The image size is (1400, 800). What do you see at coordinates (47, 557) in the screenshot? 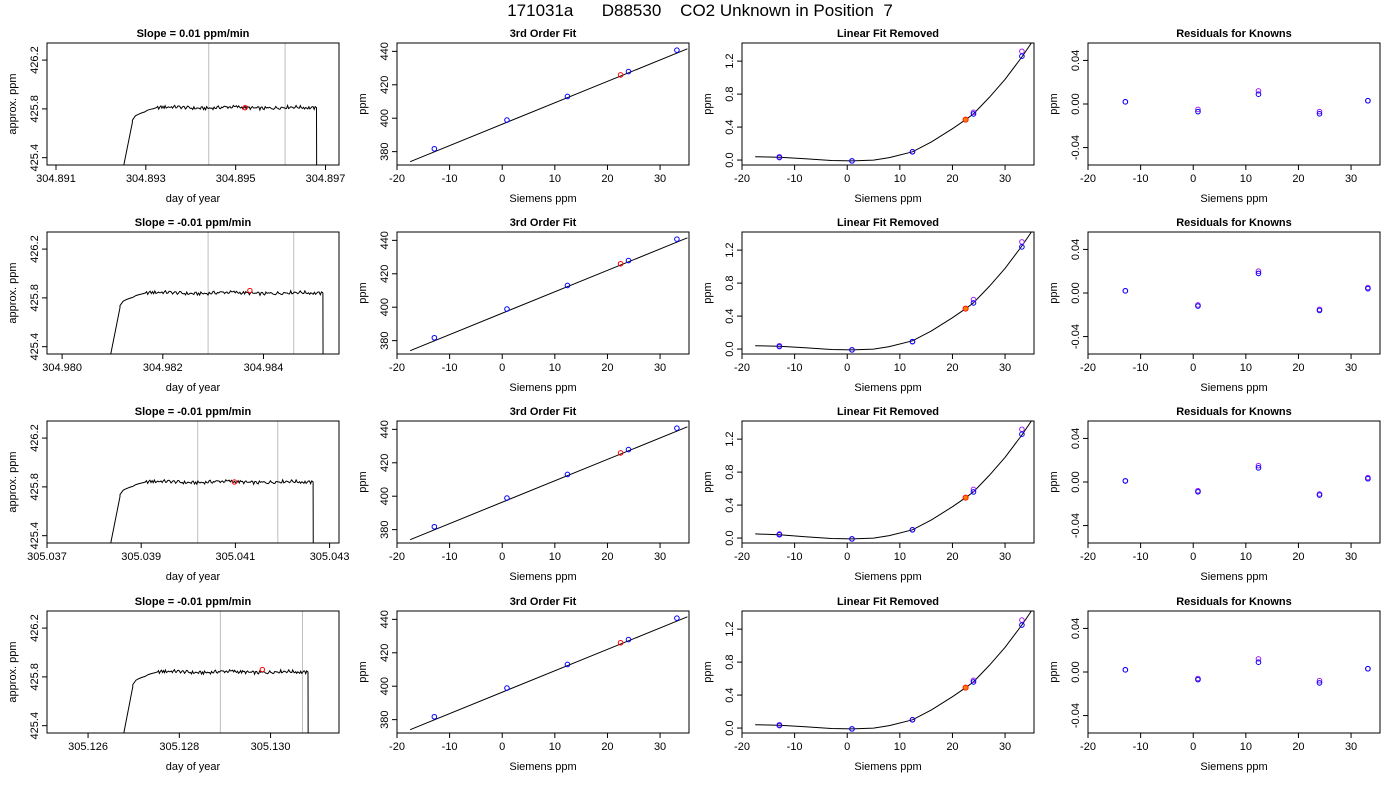
I see `x-tick-label: 305.037` at bounding box center [47, 557].